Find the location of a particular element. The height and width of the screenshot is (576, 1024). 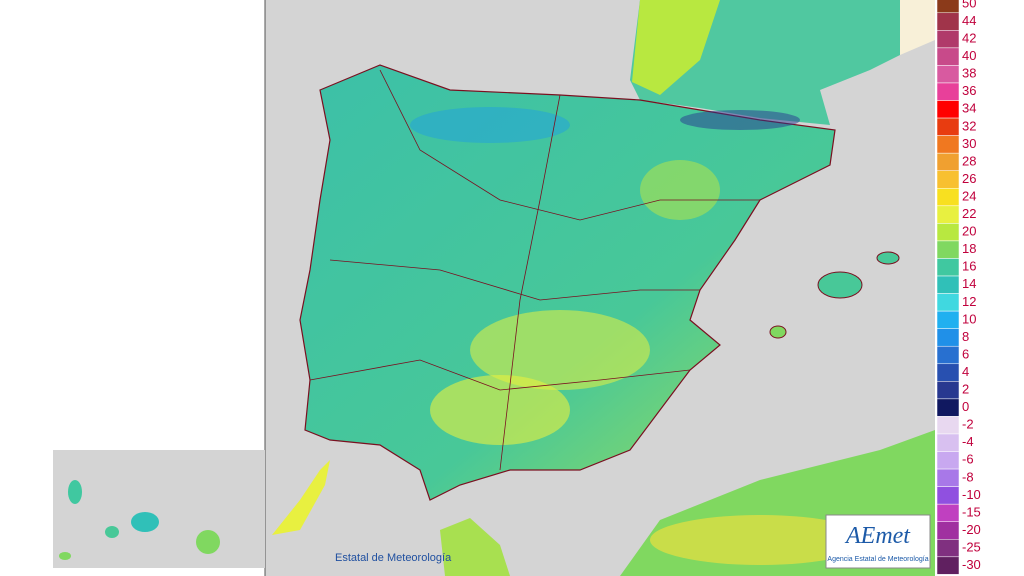

canary-inset is located at coordinates (159, 509).